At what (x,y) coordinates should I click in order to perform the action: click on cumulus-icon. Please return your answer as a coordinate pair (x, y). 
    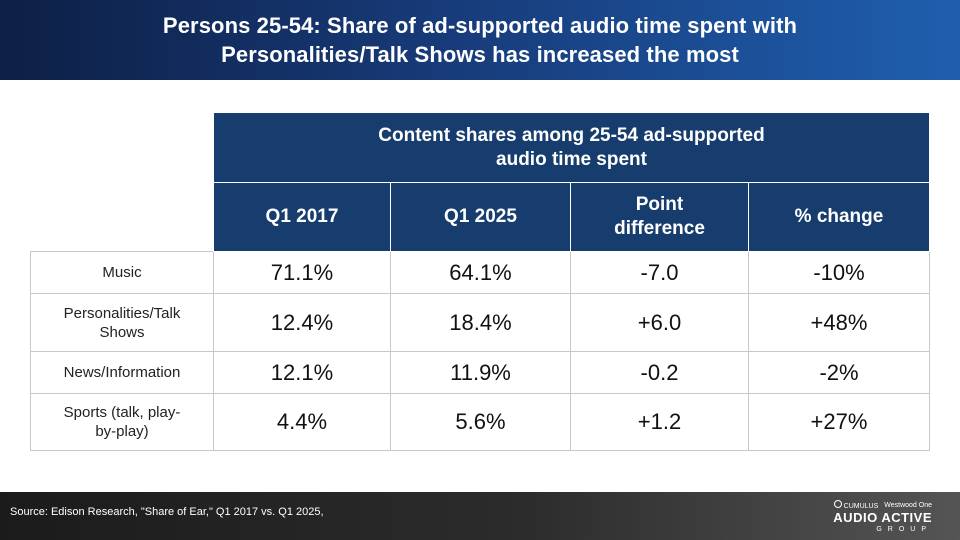
    Looking at the image, I should click on (837, 504).